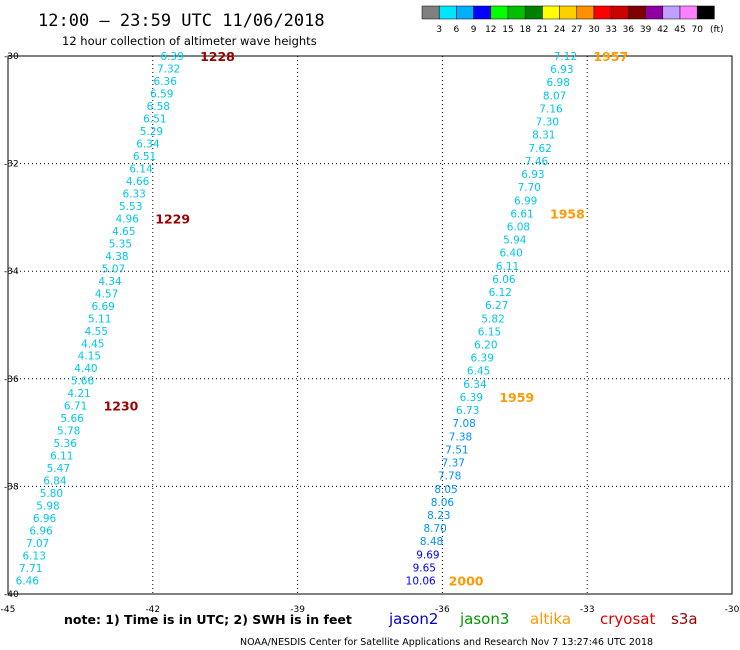  Describe the element at coordinates (55, 482) in the screenshot. I see `swh-value-label: 6.84` at that location.